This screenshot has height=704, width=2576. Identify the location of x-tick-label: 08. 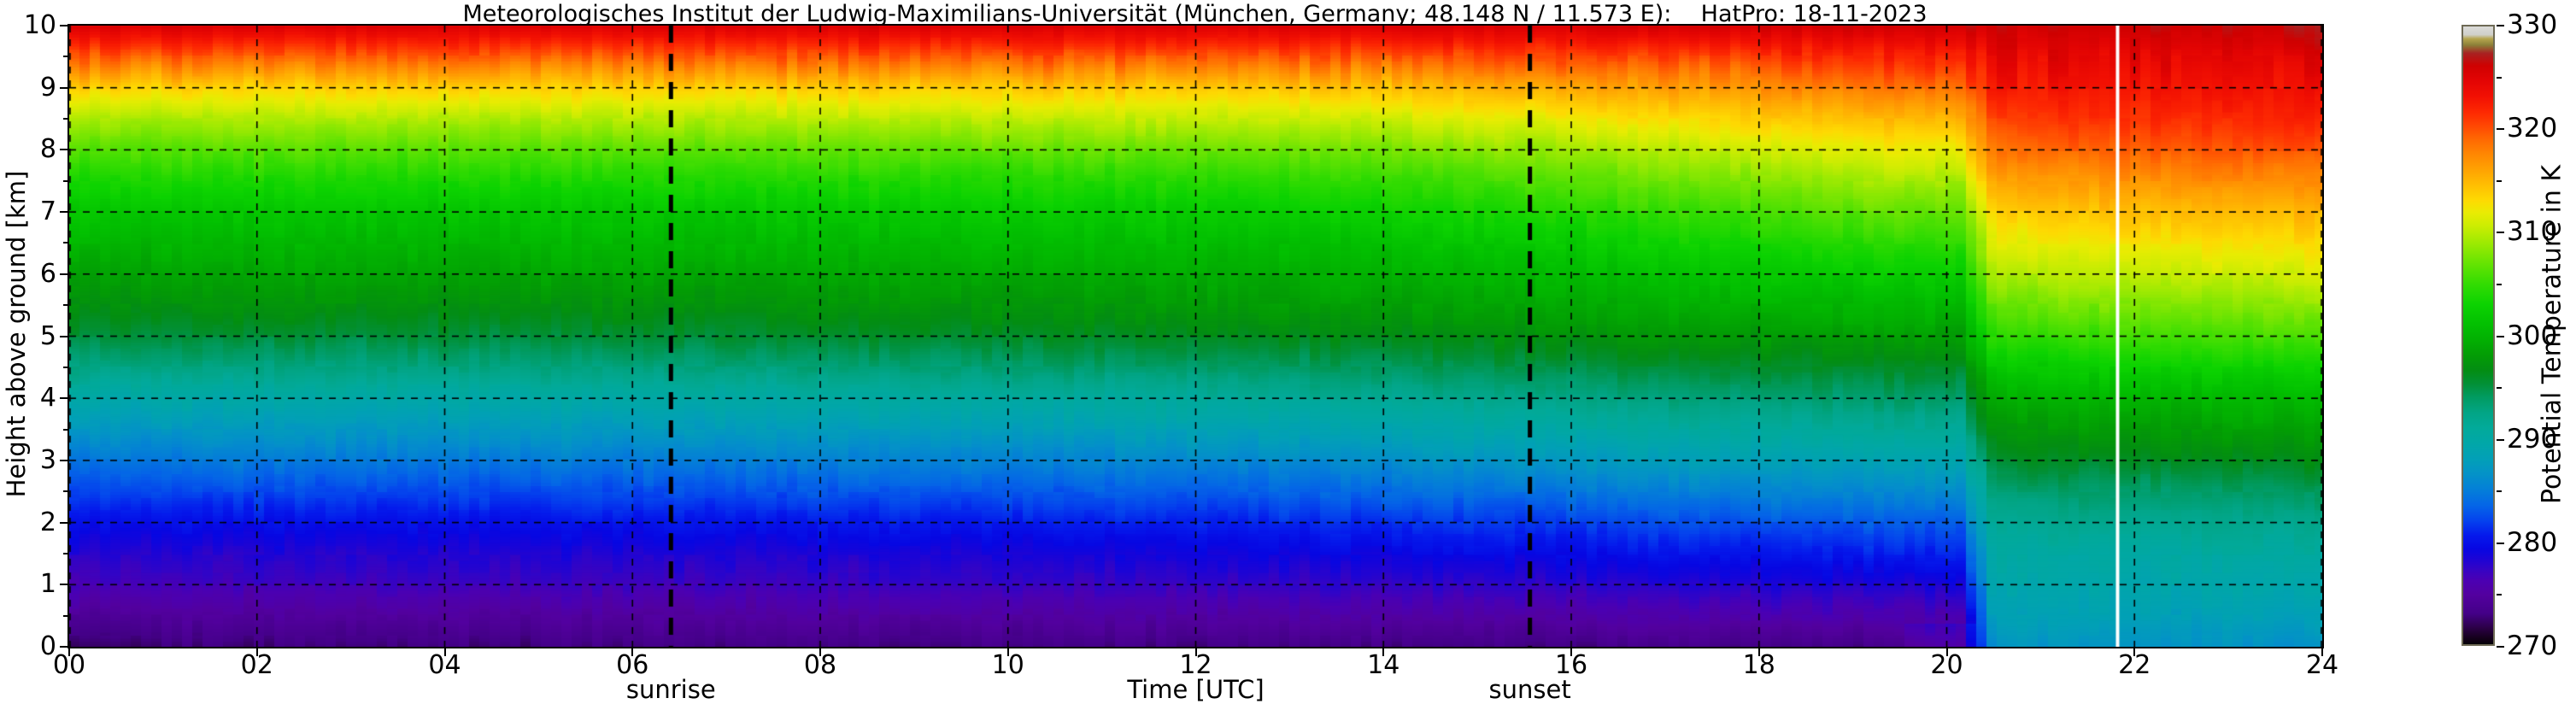
(820, 665).